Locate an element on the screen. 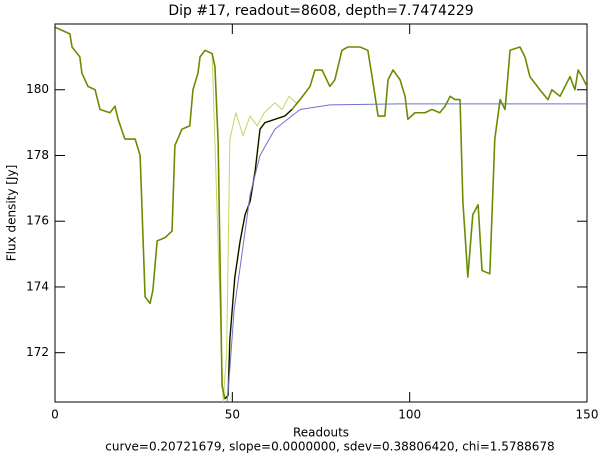 The image size is (600, 455). x-tick-label: 100 is located at coordinates (409, 415).